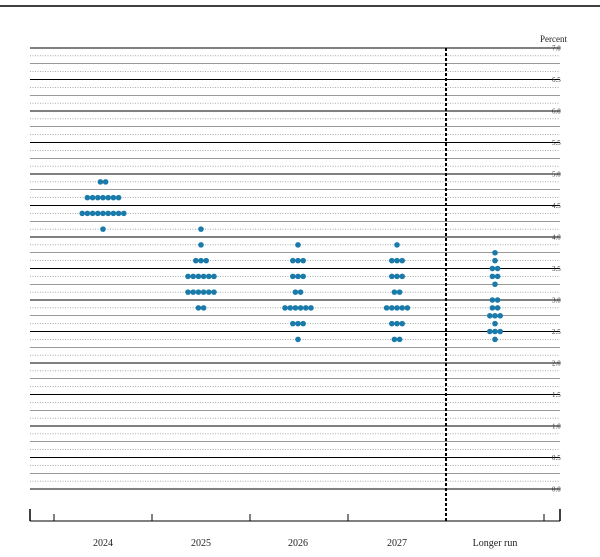 The height and width of the screenshot is (557, 600). What do you see at coordinates (103, 543) in the screenshot?
I see `category-label: 2024` at bounding box center [103, 543].